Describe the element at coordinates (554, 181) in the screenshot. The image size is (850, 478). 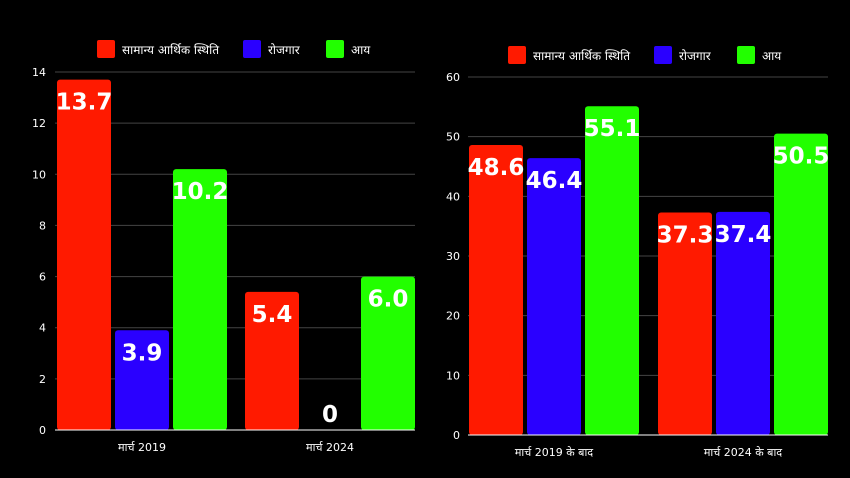
I see `bar-value-label: 46.4` at that location.